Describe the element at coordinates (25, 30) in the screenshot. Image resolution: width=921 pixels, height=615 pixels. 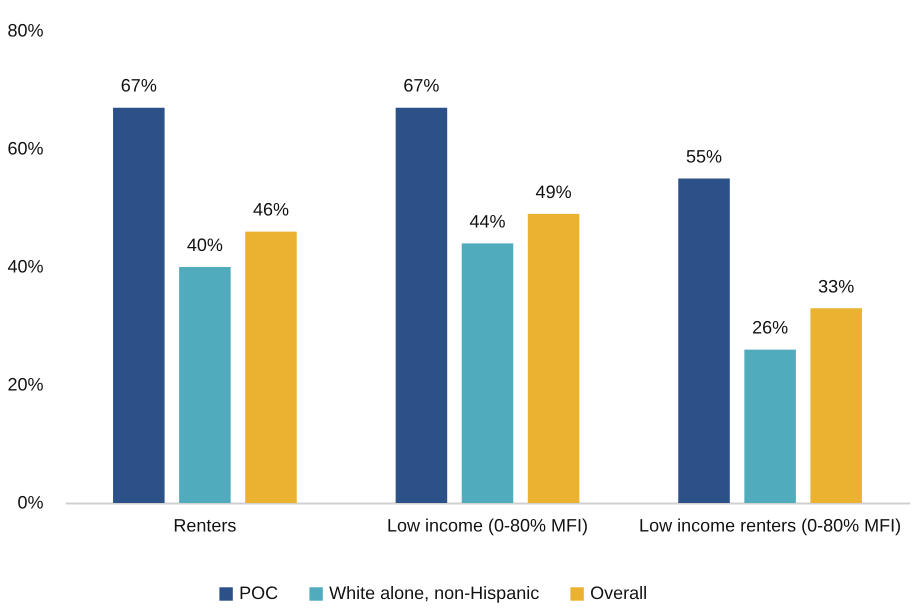
I see `y-tick-label: 80%` at that location.